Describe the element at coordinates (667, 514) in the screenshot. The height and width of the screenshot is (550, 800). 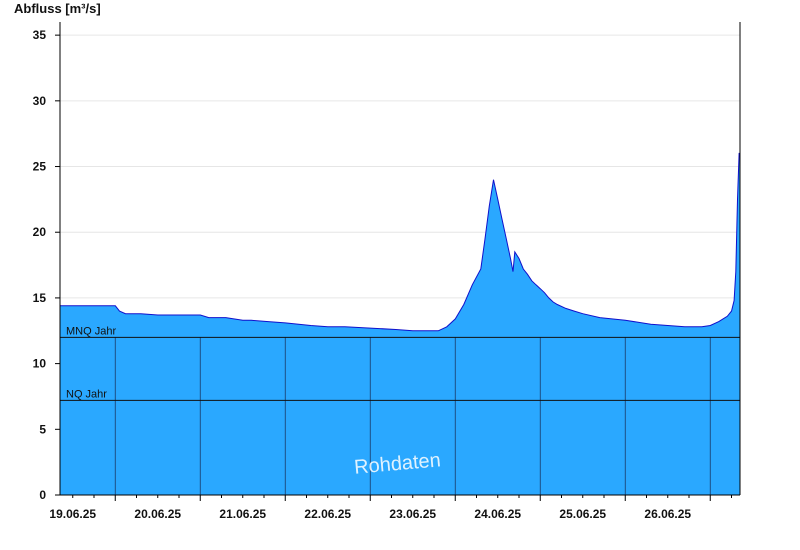
I see `x-tick-label: 26.06.25` at that location.